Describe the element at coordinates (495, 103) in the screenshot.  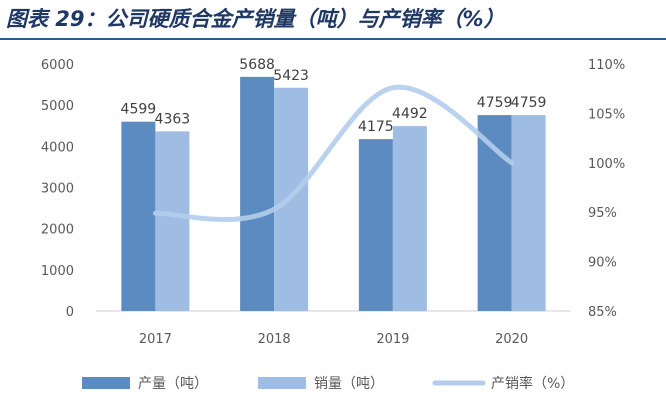
I see `production-data-label: 4759` at that location.